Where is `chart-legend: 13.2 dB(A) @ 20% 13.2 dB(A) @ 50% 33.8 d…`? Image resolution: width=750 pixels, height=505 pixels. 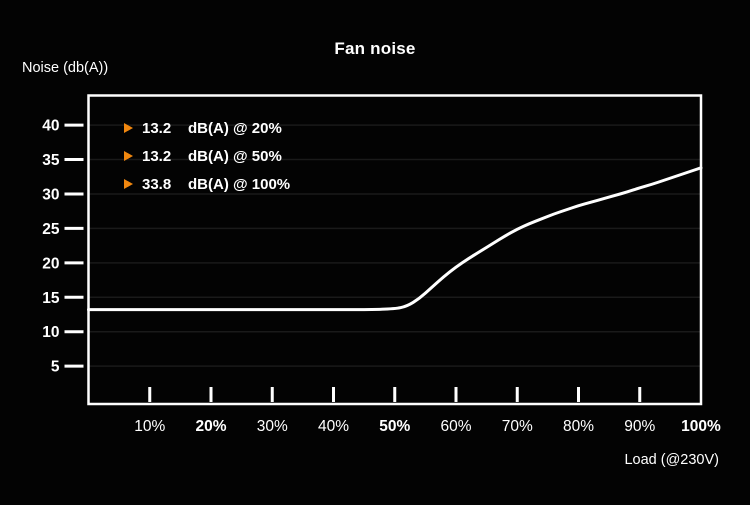 chart-legend: 13.2 dB(A) @ 20% 13.2 dB(A) @ 50% 33.8 d… is located at coordinates (207, 156).